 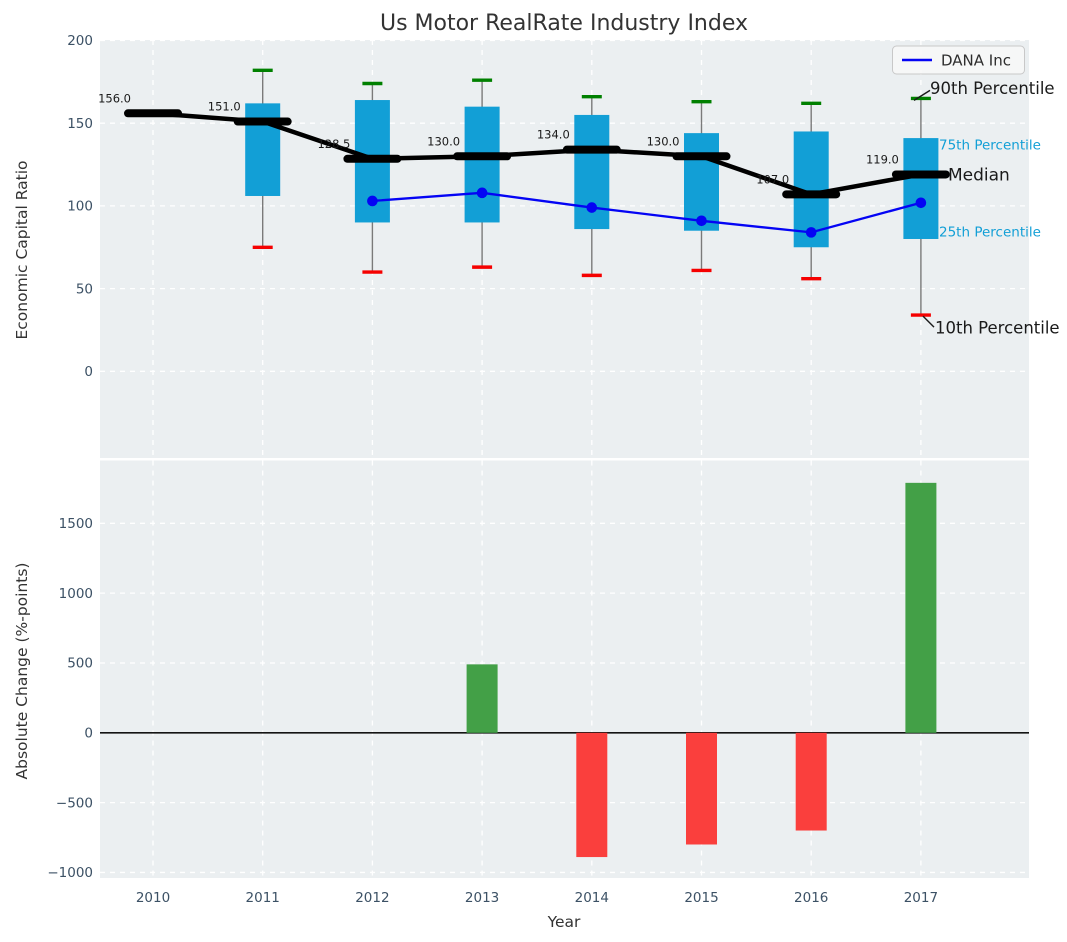 I want to click on top-y-tick-0: 0, so click(x=88, y=372).